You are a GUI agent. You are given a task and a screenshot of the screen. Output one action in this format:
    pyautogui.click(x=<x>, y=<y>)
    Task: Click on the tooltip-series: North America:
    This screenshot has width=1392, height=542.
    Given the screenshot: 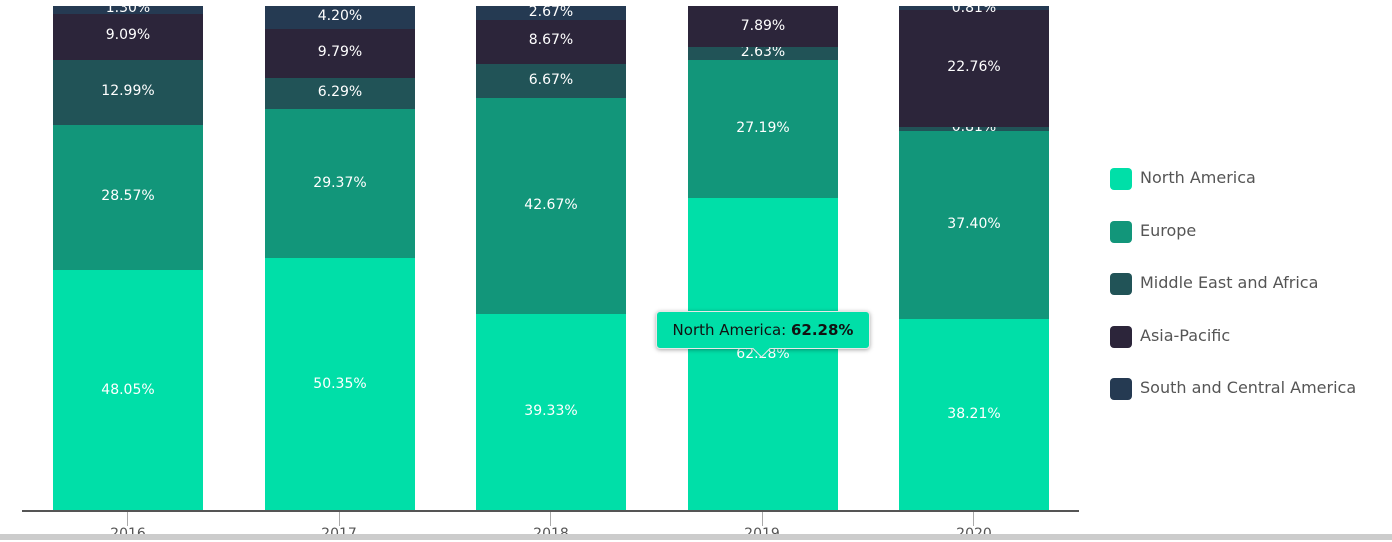 What is the action you would take?
    pyautogui.click(x=731, y=330)
    